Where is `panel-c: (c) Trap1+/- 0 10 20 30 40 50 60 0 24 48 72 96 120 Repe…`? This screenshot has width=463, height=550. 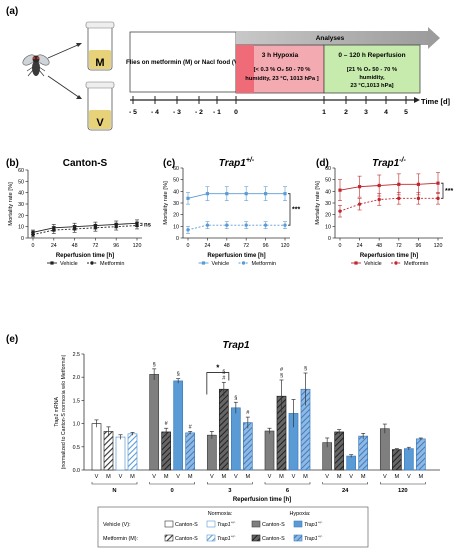 panel-c: (c) Trap1+/- 0 10 20 30 40 50 60 0 24 48 72 96 120 Repe… is located at coordinates (231, 212).